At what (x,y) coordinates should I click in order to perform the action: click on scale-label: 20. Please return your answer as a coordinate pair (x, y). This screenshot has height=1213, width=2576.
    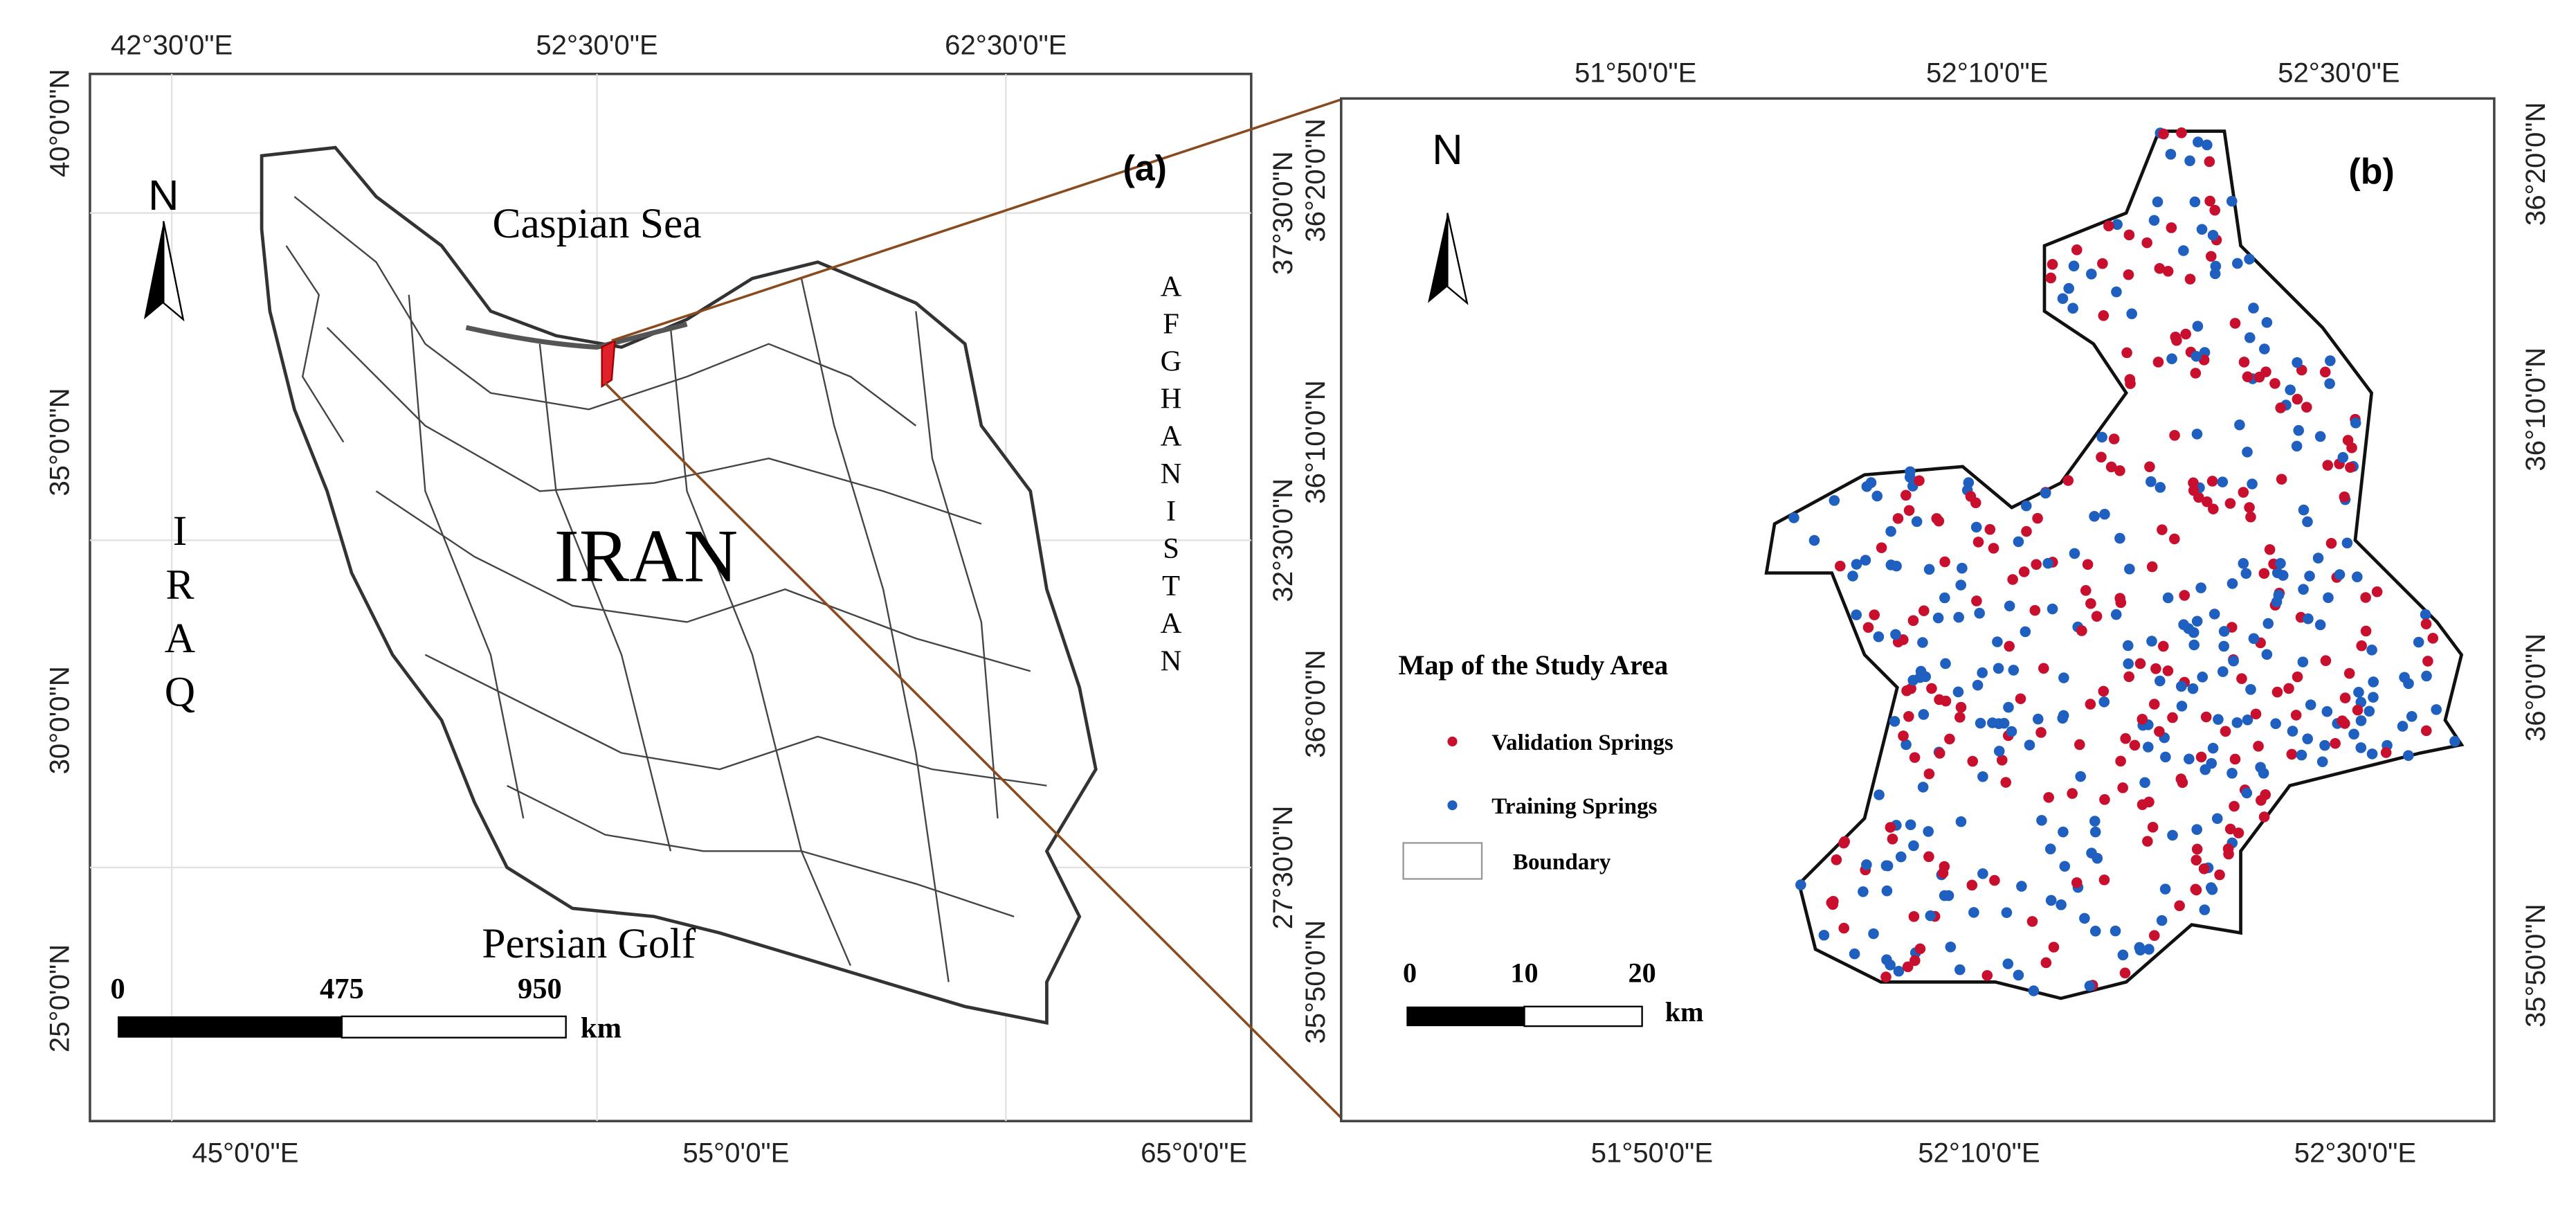
    Looking at the image, I should click on (1642, 972).